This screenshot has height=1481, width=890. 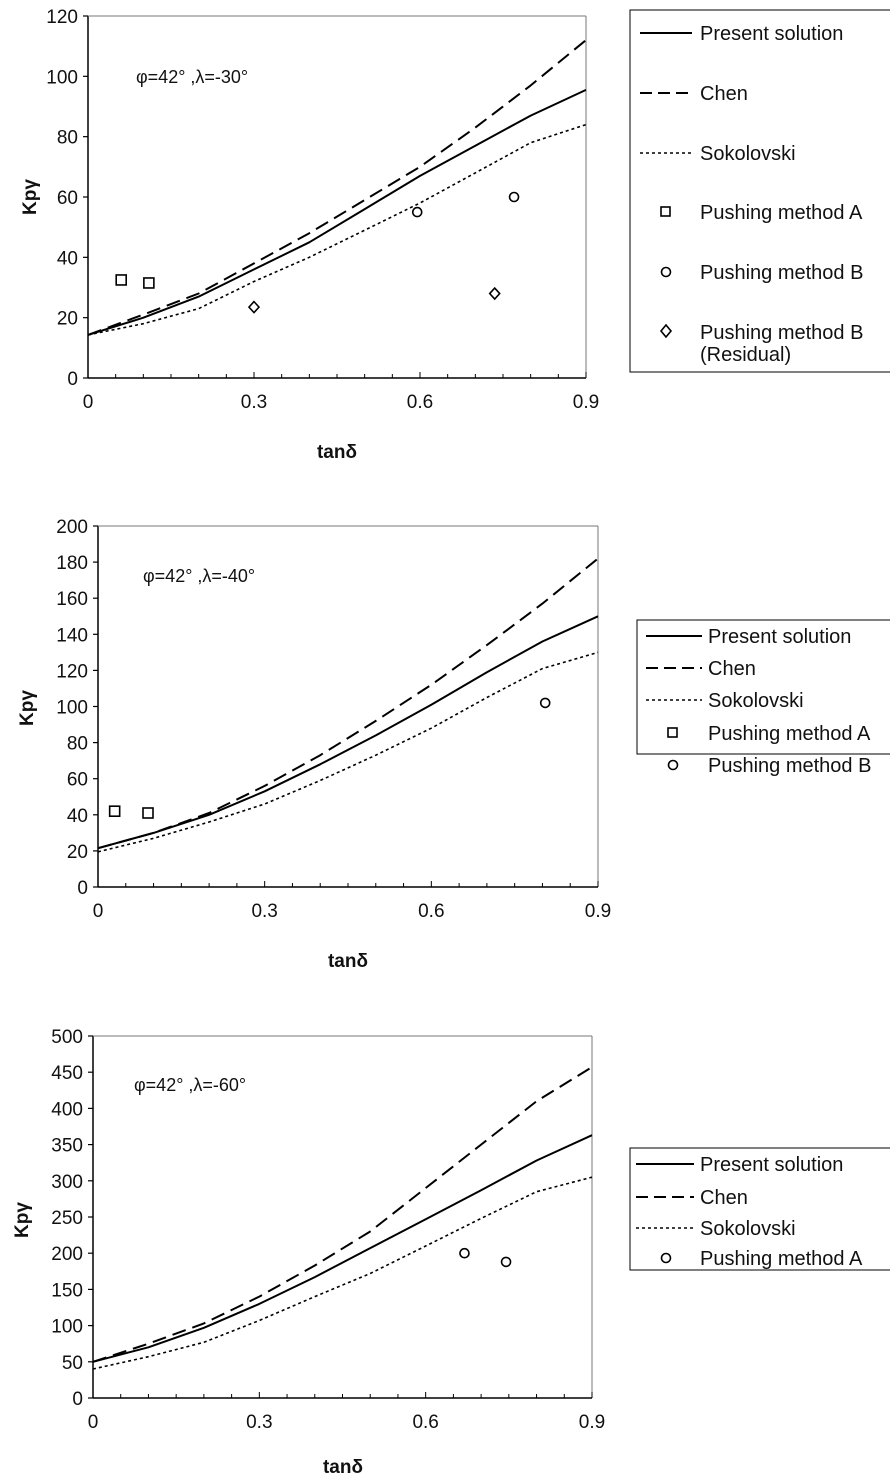 I want to click on chart-2-xtick-label: 0.3, so click(x=264, y=911).